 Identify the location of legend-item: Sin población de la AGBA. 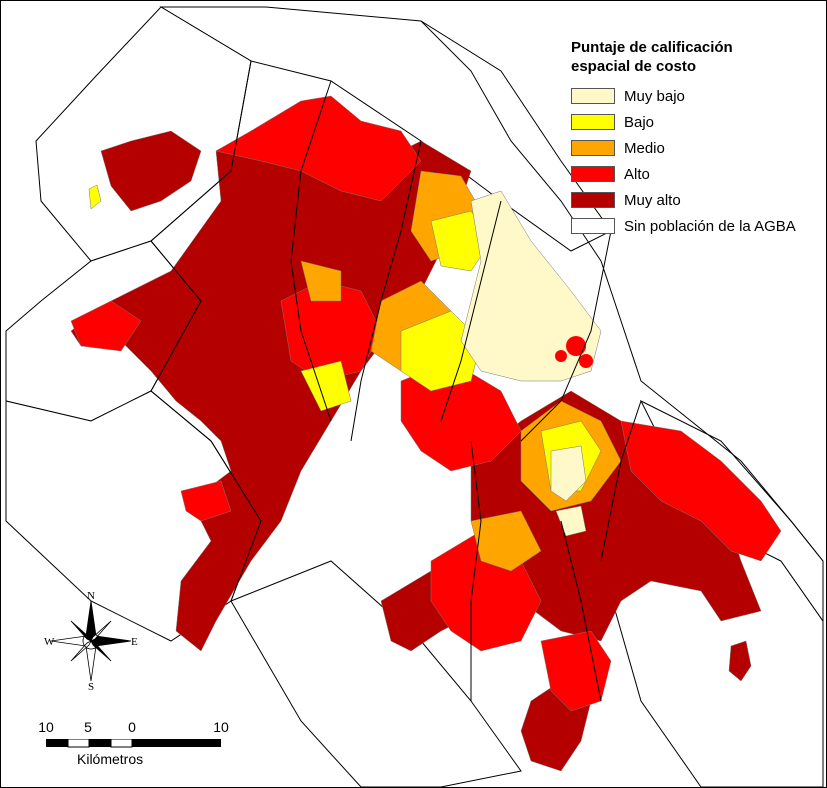
(696, 226).